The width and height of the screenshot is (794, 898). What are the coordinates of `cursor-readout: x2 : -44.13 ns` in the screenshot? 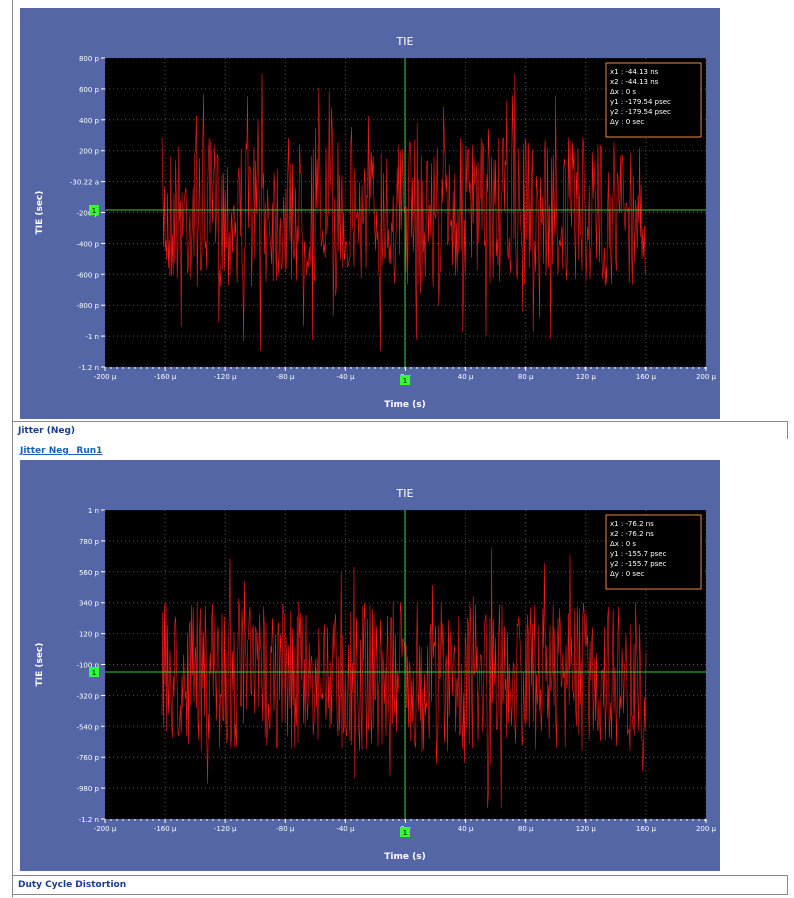 It's located at (634, 82).